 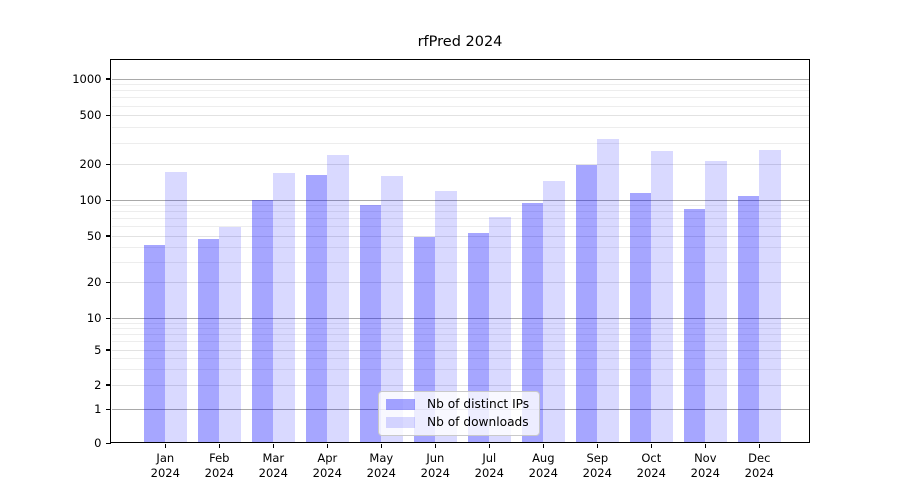 What do you see at coordinates (90, 199) in the screenshot?
I see `y-tick-label: 100` at bounding box center [90, 199].